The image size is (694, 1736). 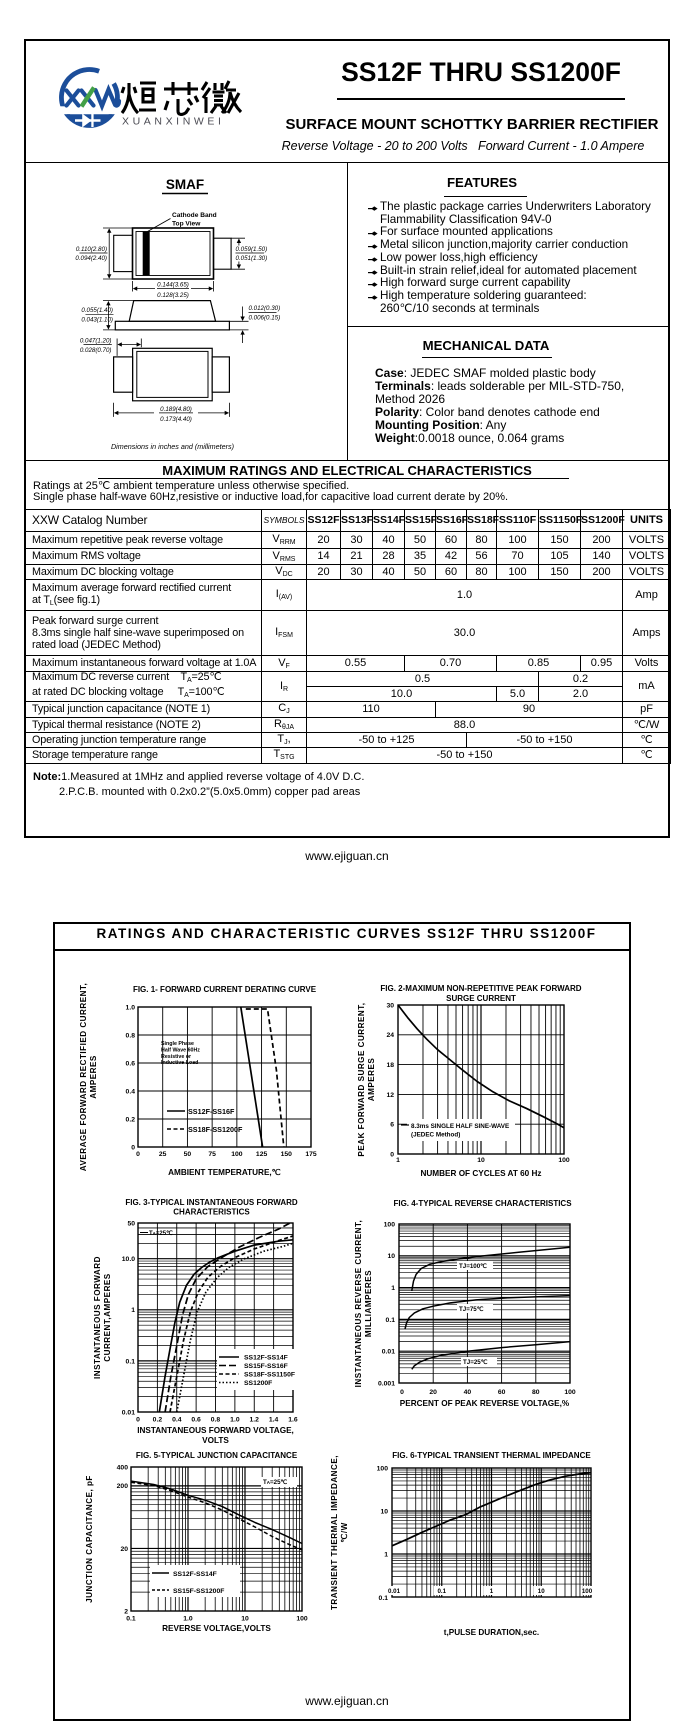 I want to click on svg-text: INSTANTANEOUS FORWARD, so click(x=97, y=1317).